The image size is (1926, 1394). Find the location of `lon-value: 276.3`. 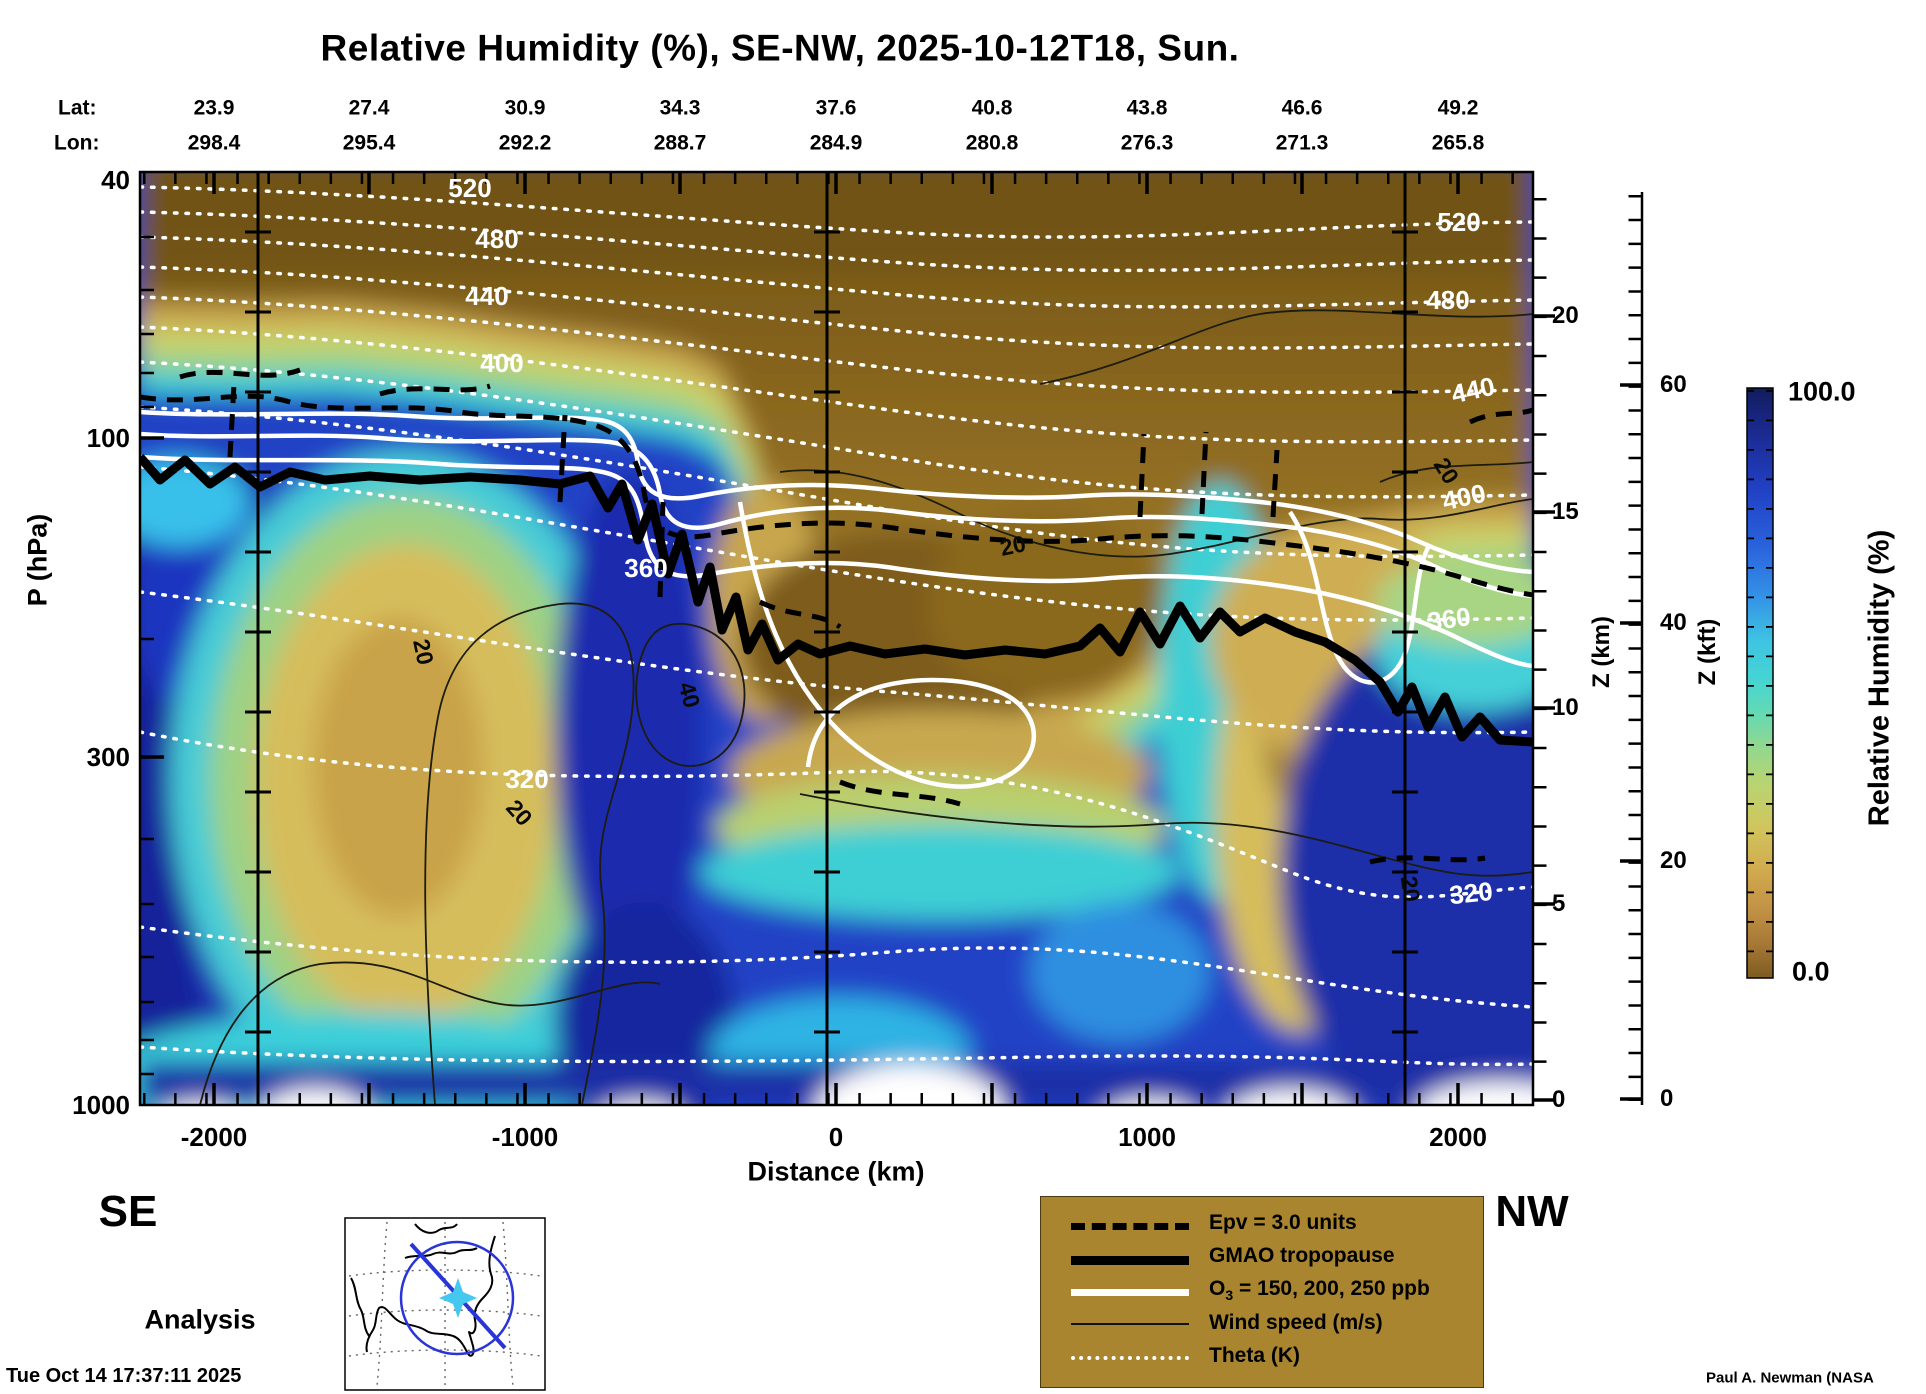

lon-value: 276.3 is located at coordinates (1147, 143).